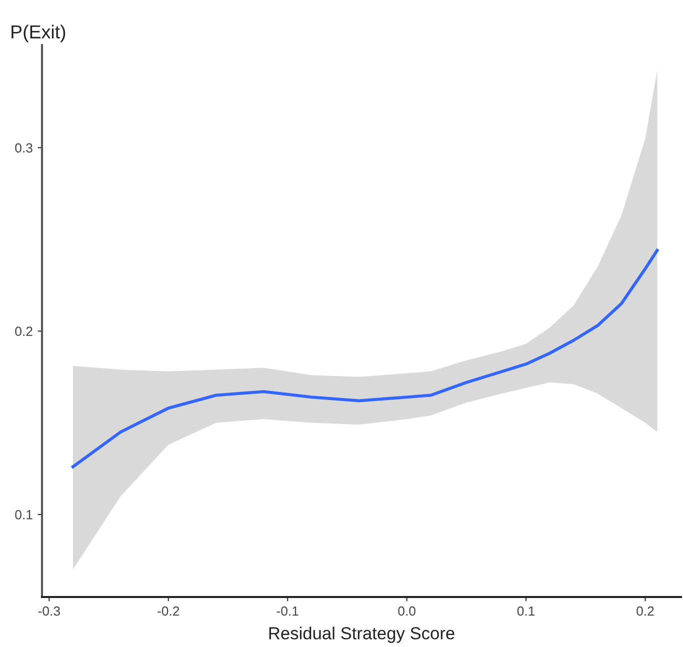 Image resolution: width=683 pixels, height=647 pixels. I want to click on x-tick-label: 0.2, so click(645, 611).